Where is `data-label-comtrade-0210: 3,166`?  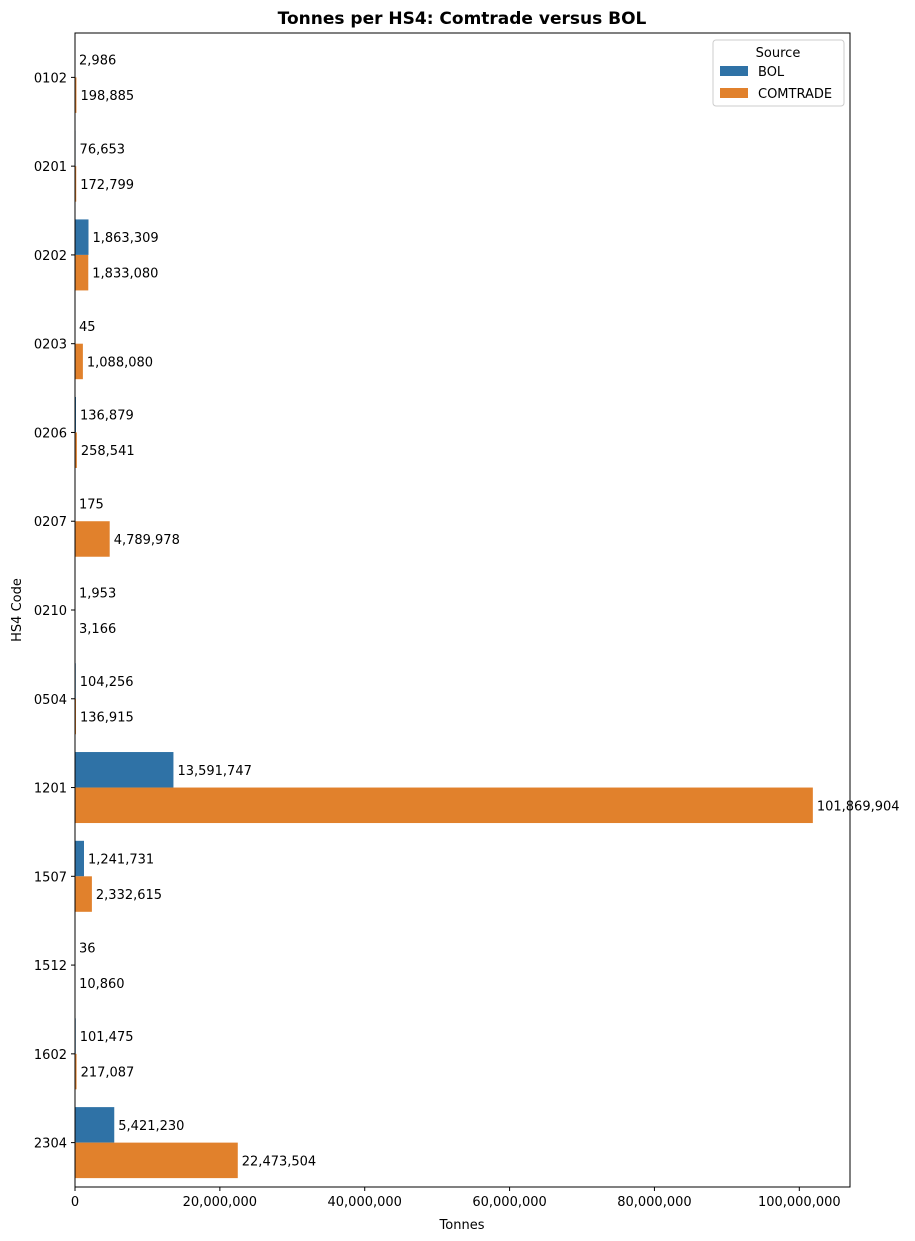
data-label-comtrade-0210: 3,166 is located at coordinates (97, 629).